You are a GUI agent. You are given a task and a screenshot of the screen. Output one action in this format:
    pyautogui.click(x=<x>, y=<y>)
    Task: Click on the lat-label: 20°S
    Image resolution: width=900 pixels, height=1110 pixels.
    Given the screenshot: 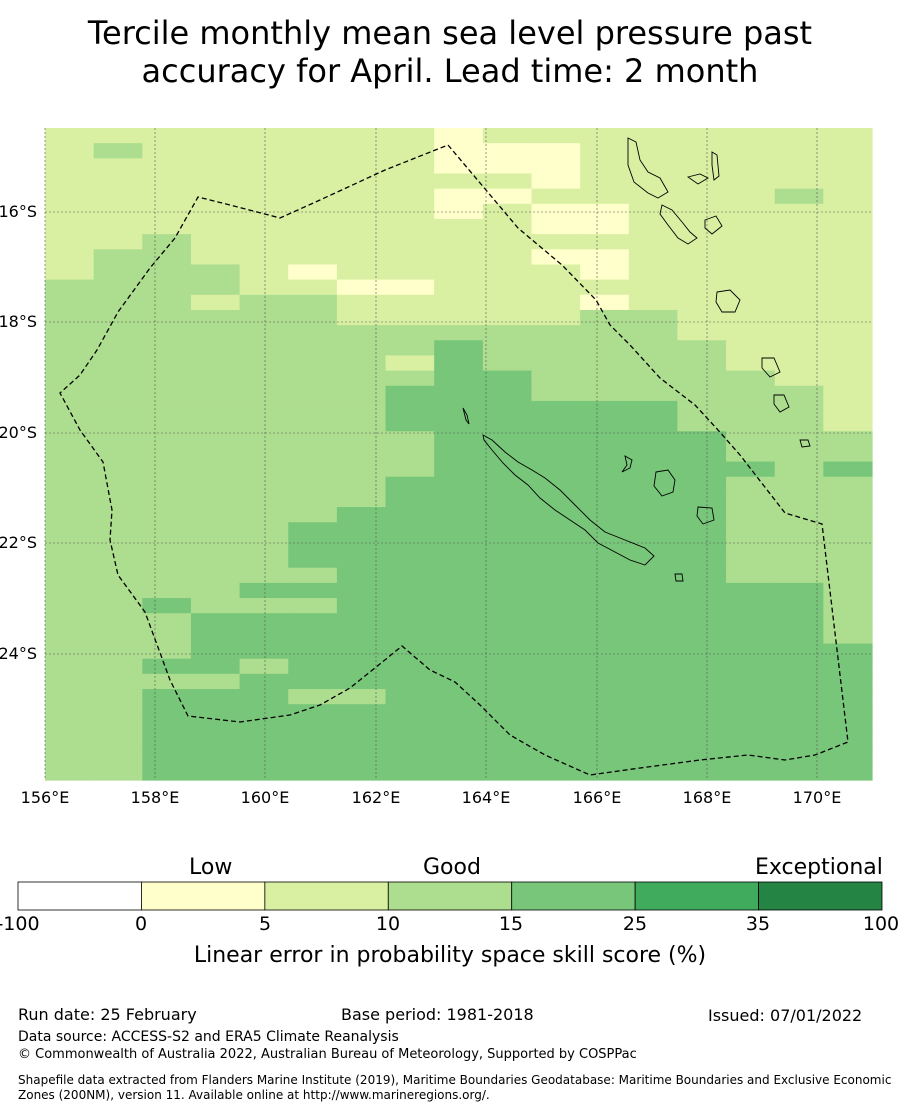 What is the action you would take?
    pyautogui.click(x=18, y=432)
    